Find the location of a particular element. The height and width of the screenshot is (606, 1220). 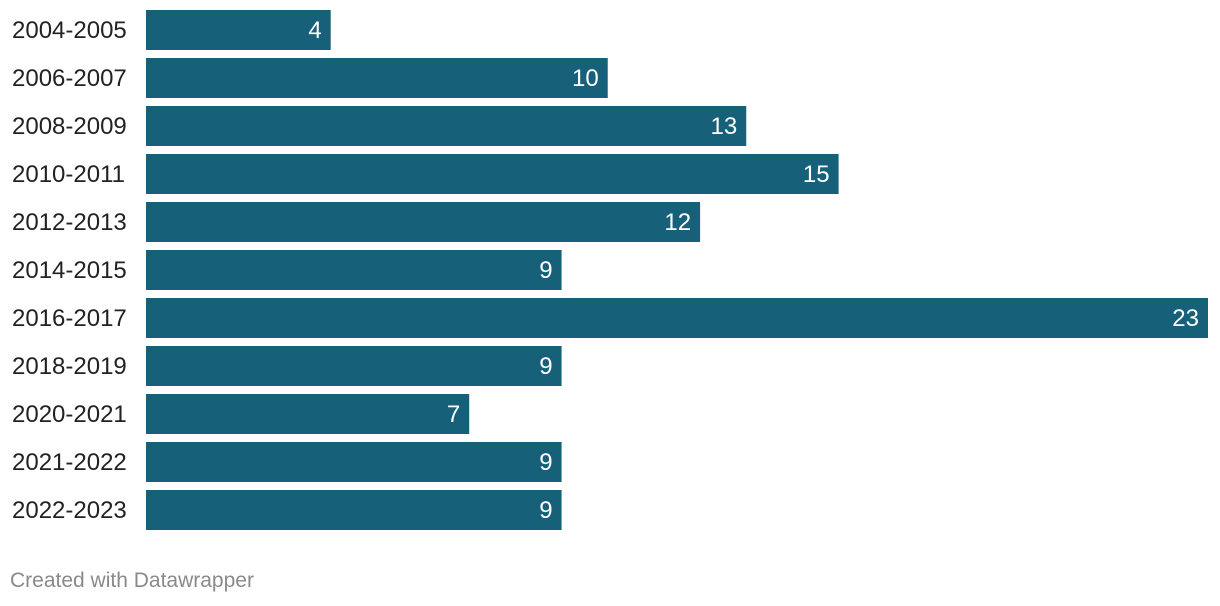

category-label: 2020-2021 is located at coordinates (69, 414).